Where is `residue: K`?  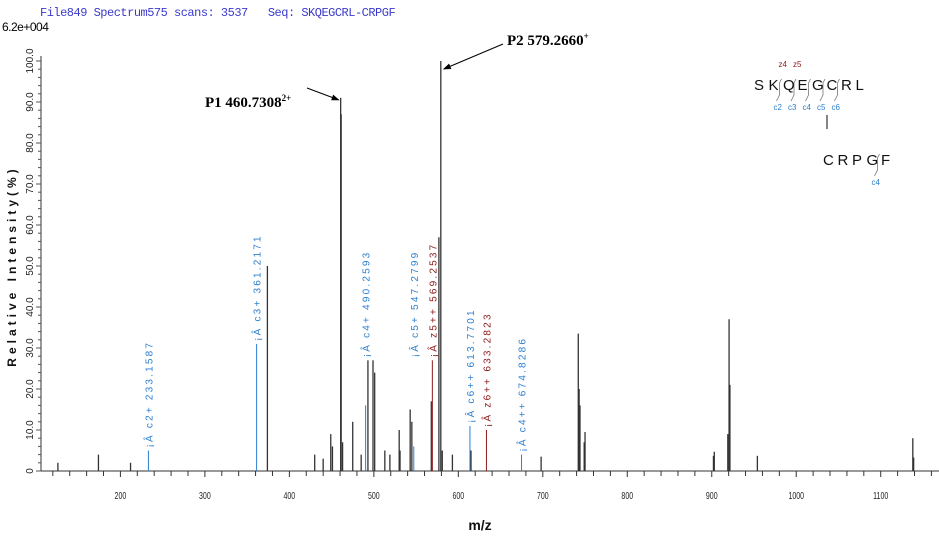 residue: K is located at coordinates (773, 85).